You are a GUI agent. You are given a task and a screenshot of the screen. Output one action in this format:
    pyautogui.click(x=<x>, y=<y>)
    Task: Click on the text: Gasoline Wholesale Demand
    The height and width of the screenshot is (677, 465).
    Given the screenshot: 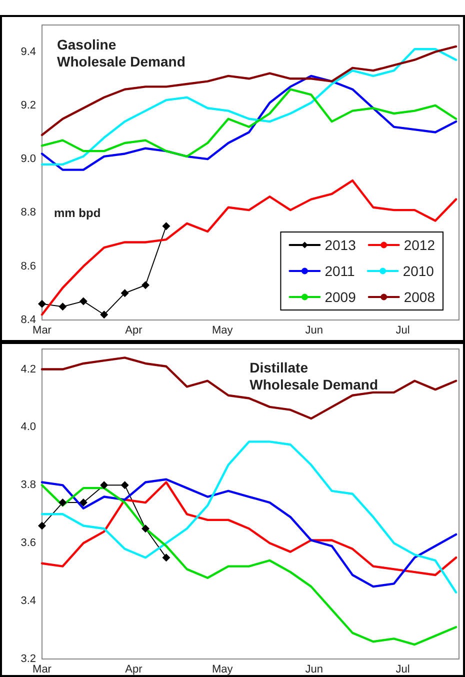 What is the action you would take?
    pyautogui.click(x=121, y=53)
    